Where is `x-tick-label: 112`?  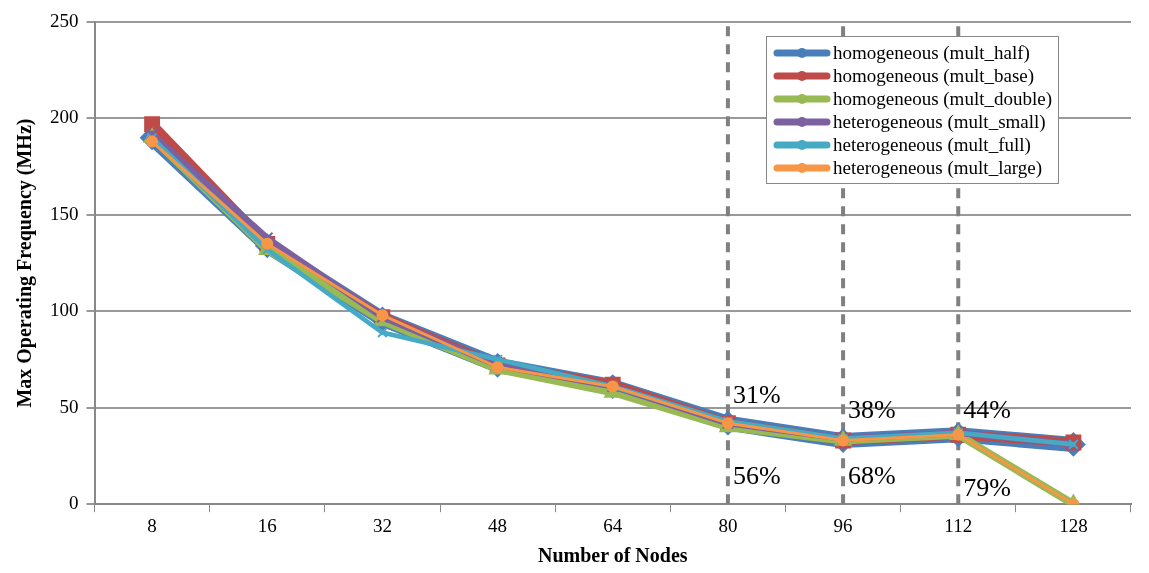
x-tick-label: 112 is located at coordinates (958, 525).